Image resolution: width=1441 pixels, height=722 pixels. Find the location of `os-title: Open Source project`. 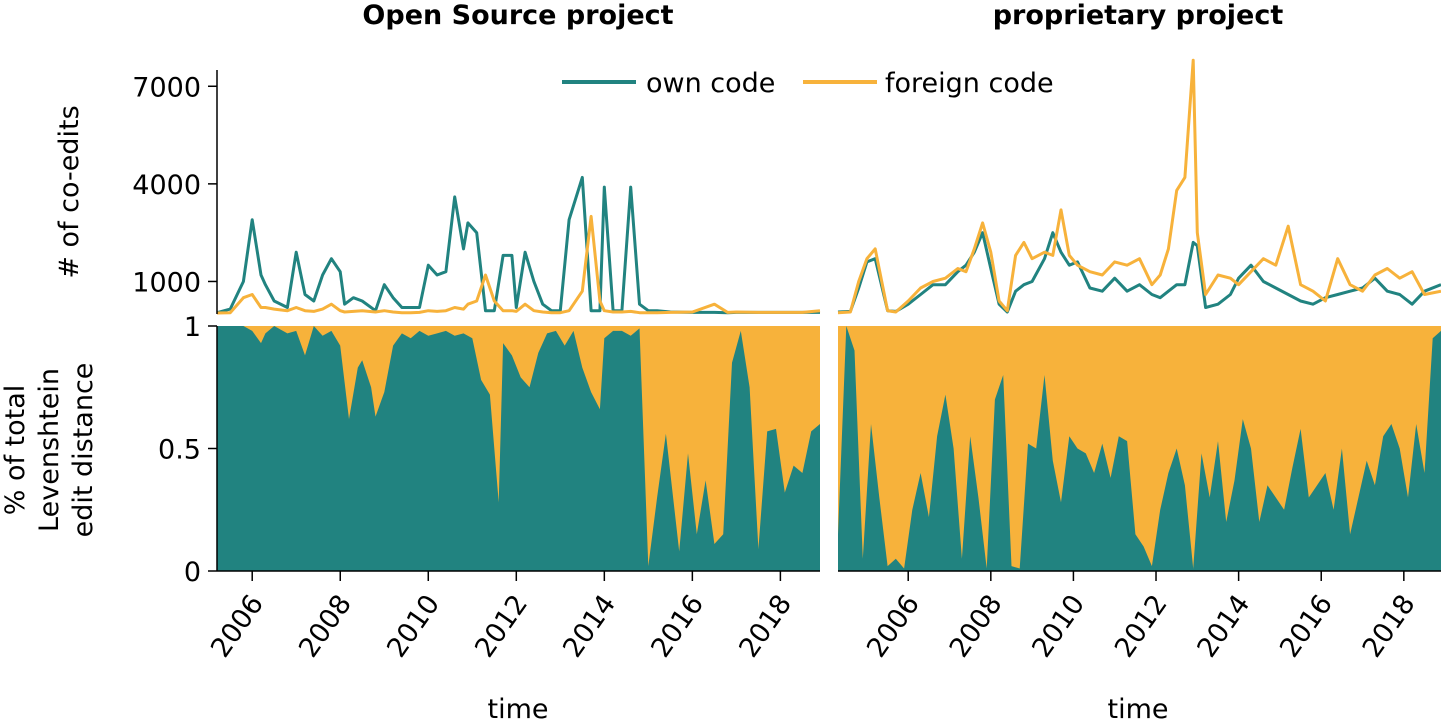

os-title: Open Source project is located at coordinates (517, 15).